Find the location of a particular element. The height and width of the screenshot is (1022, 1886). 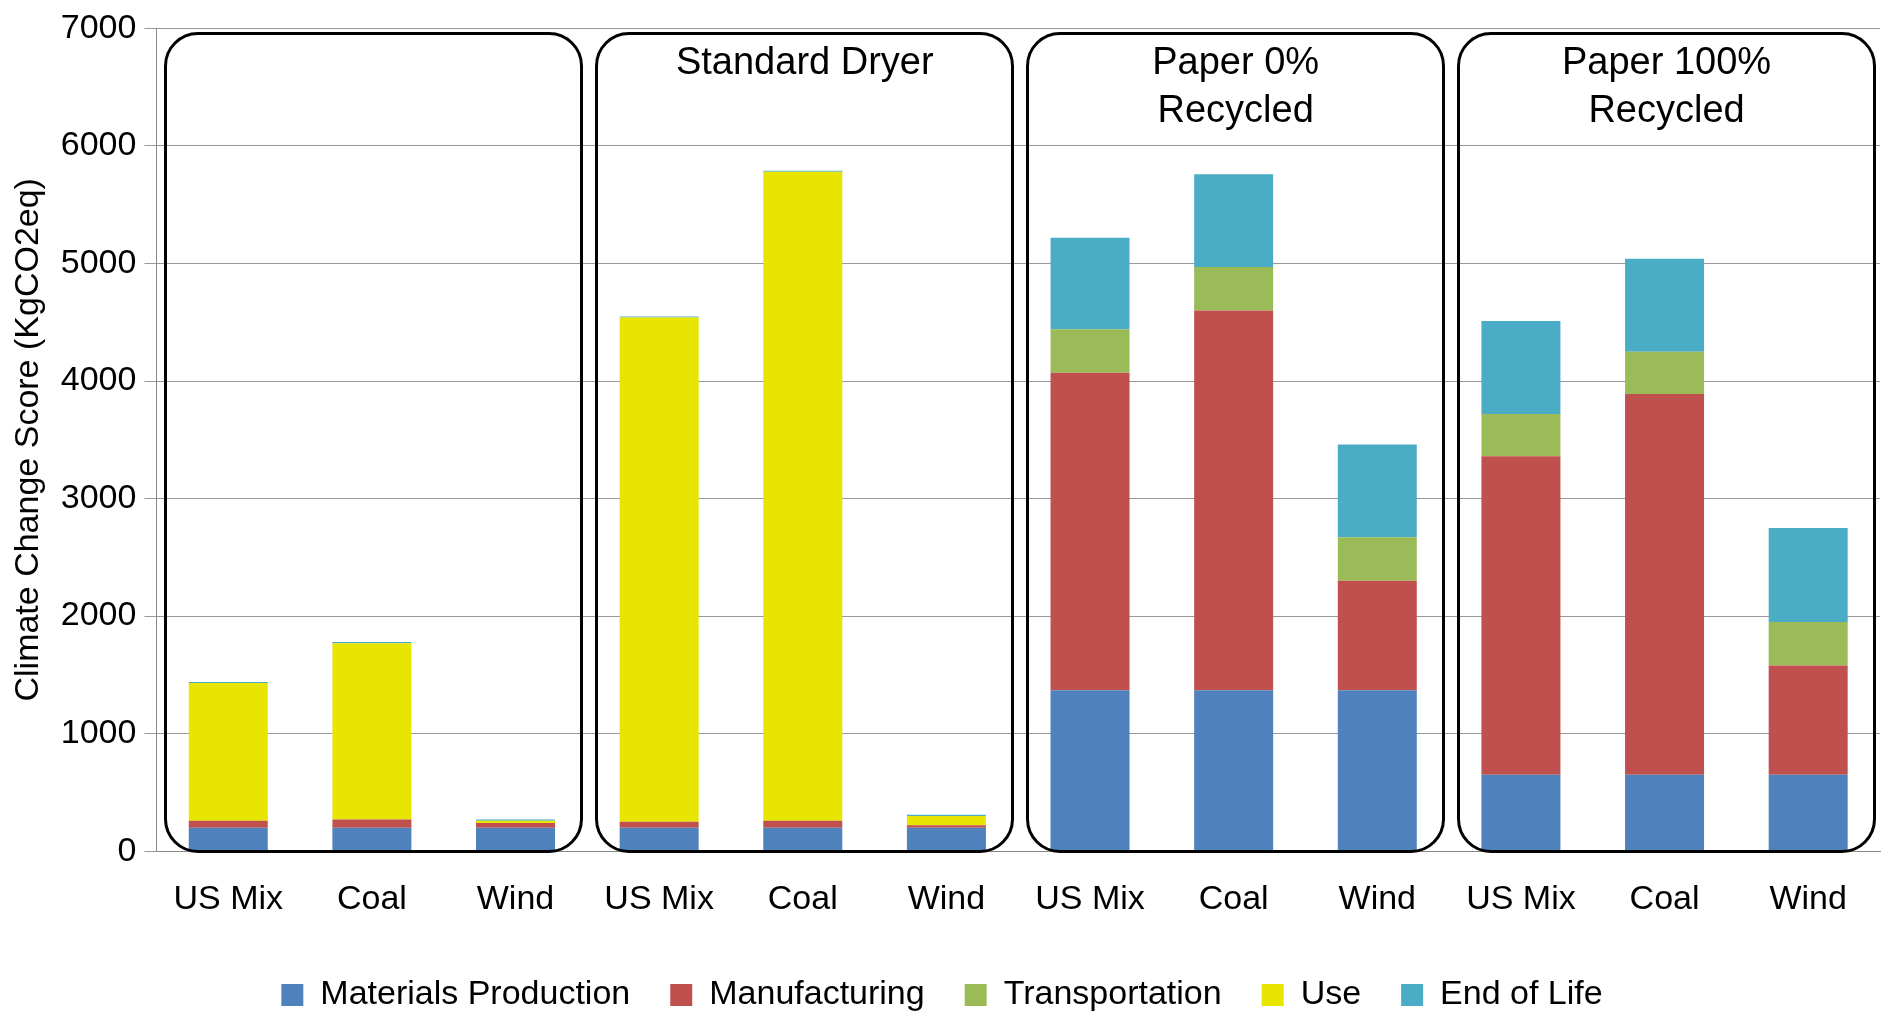

legend-label: End of Life is located at coordinates (1521, 992).